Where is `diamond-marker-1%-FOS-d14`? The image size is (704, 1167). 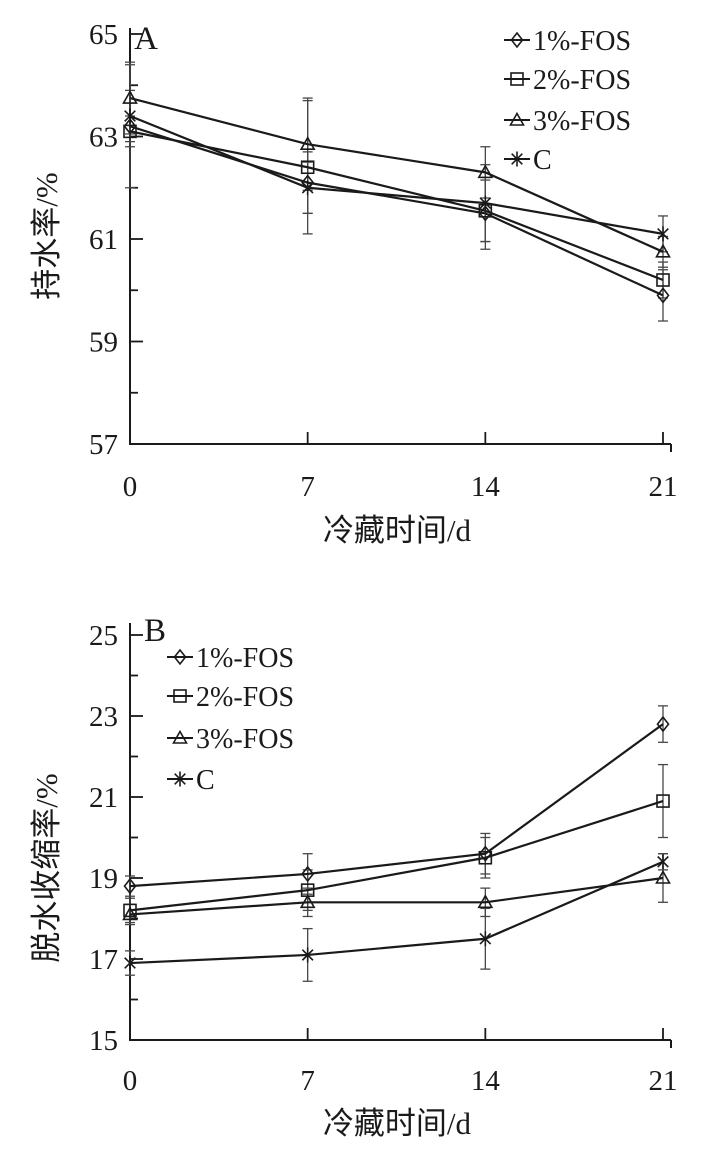 diamond-marker-1%-FOS-d14 is located at coordinates (485, 213).